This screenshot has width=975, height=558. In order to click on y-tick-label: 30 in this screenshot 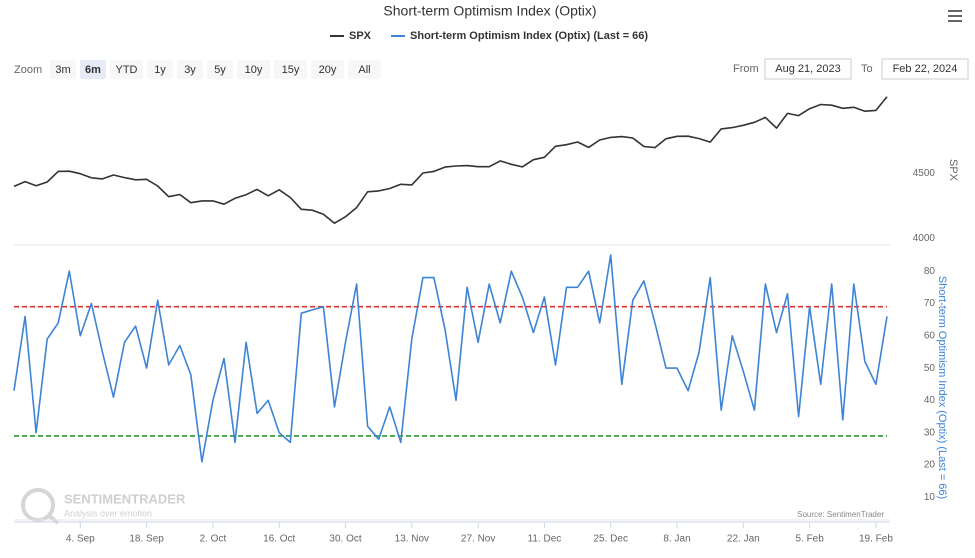, I will do `click(930, 432)`.